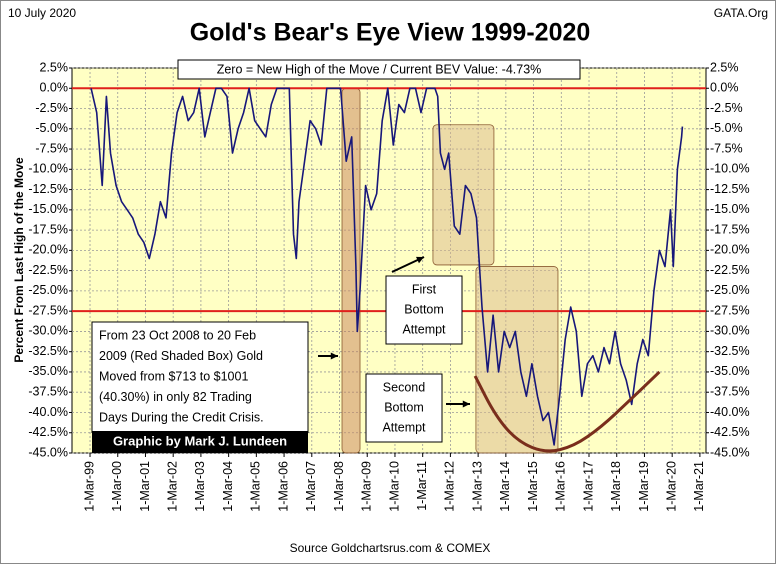 Image resolution: width=776 pixels, height=564 pixels. I want to click on y2-tick-label: -2.5%, so click(726, 108).